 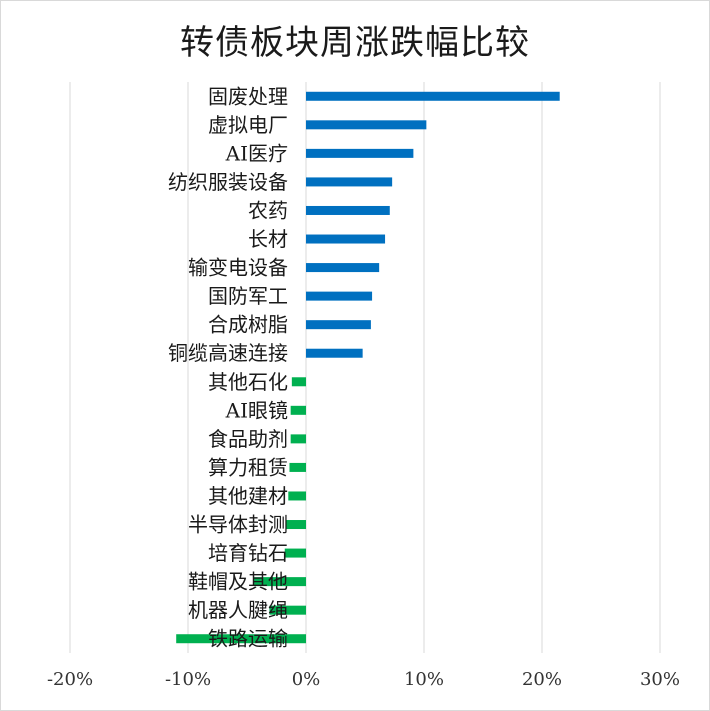 What do you see at coordinates (248, 96) in the screenshot?
I see `category-label: 固废处理` at bounding box center [248, 96].